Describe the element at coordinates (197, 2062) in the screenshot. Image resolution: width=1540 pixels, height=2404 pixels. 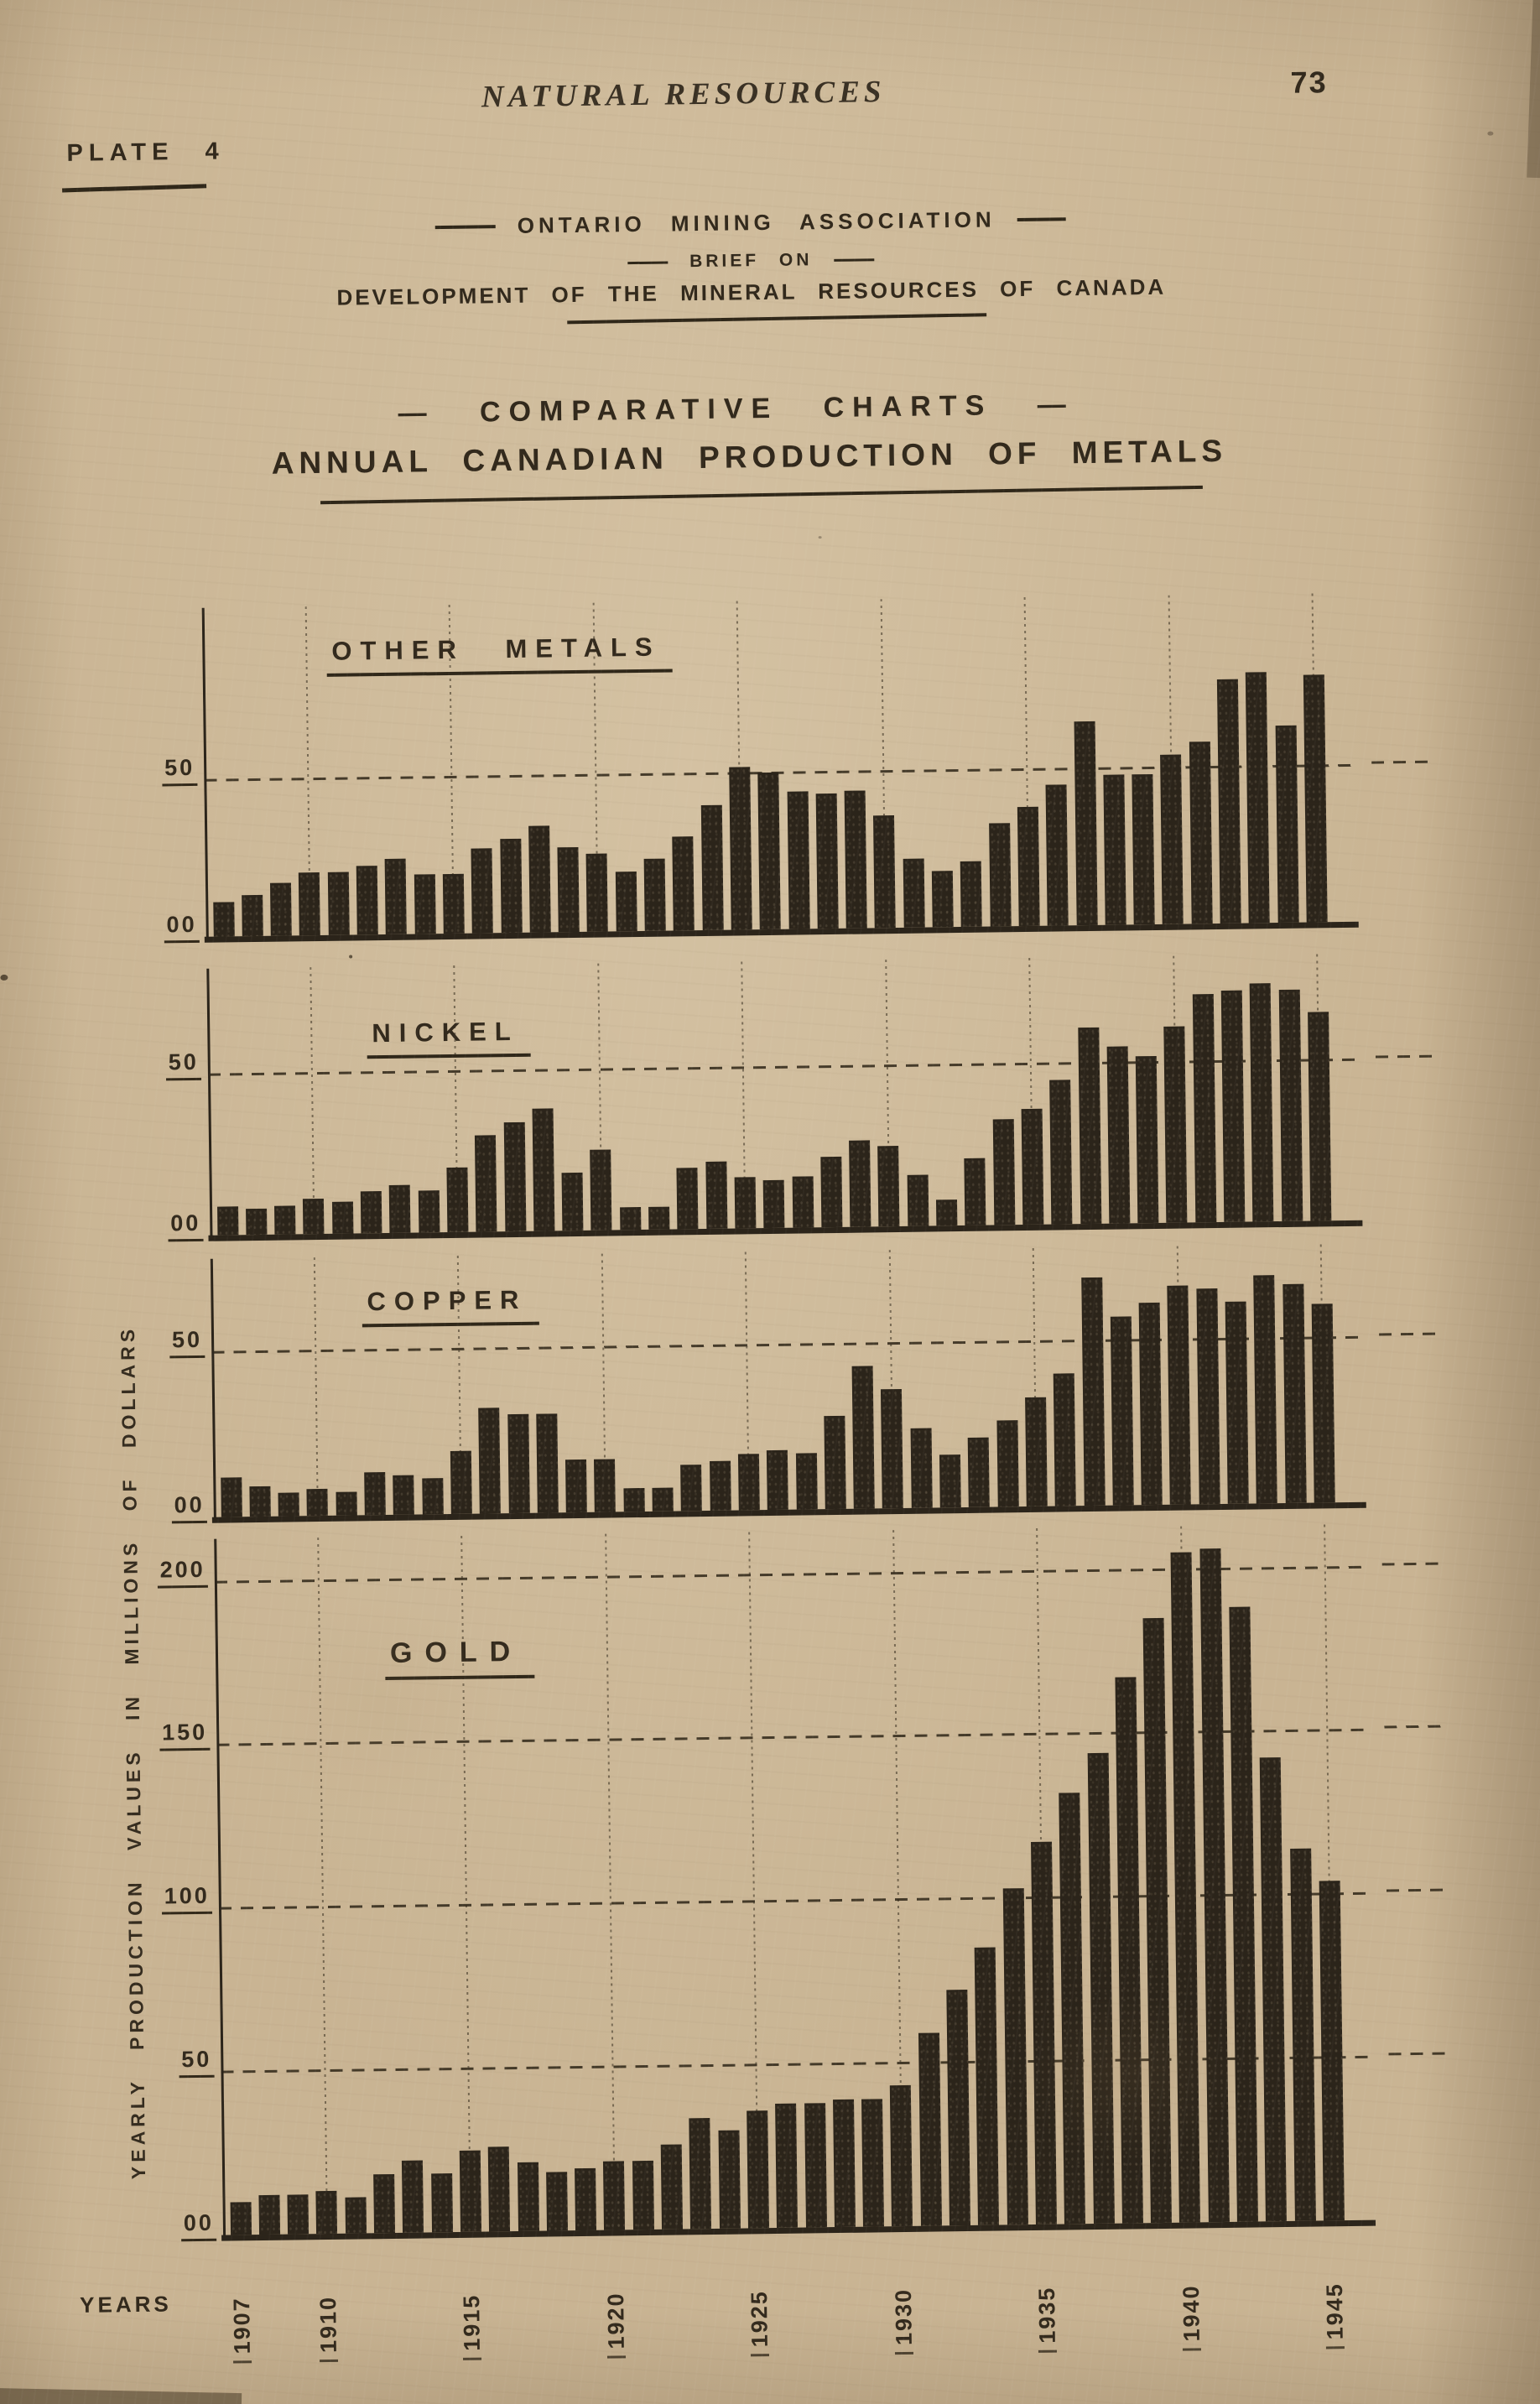
I see `y-tick-text: 50` at that location.